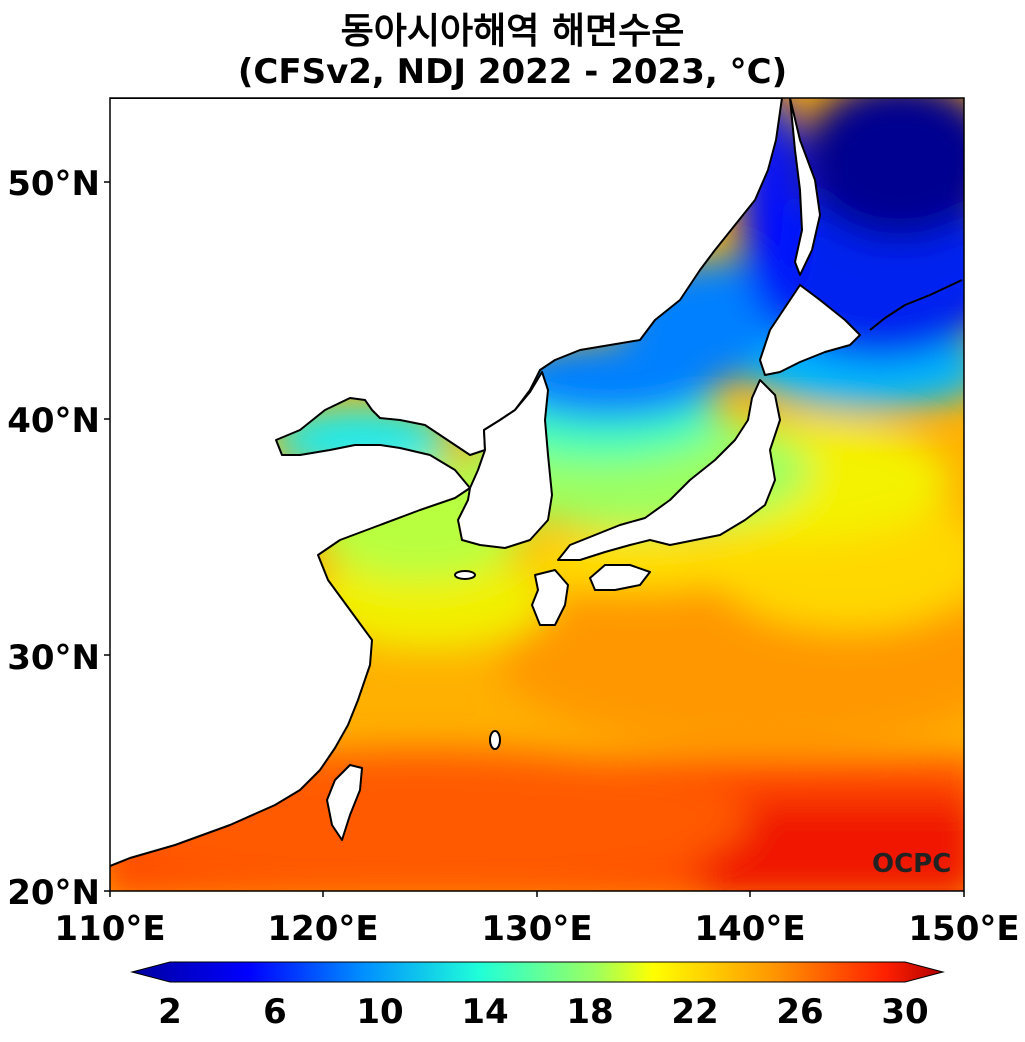 The image size is (1025, 1042). I want to click on cb-tick-26: 26, so click(799, 1012).